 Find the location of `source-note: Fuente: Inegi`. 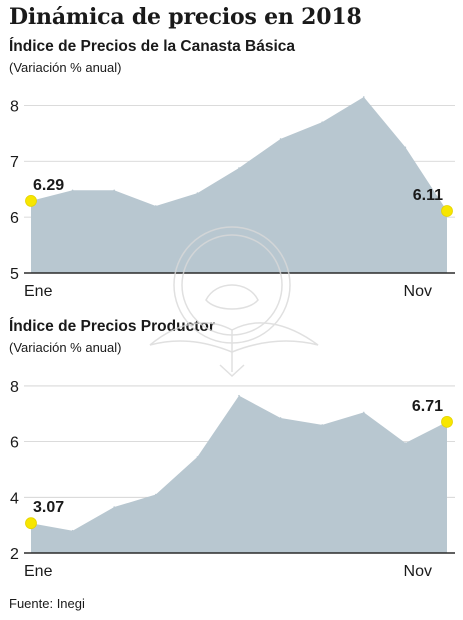

source-note: Fuente: Inegi is located at coordinates (47, 603).